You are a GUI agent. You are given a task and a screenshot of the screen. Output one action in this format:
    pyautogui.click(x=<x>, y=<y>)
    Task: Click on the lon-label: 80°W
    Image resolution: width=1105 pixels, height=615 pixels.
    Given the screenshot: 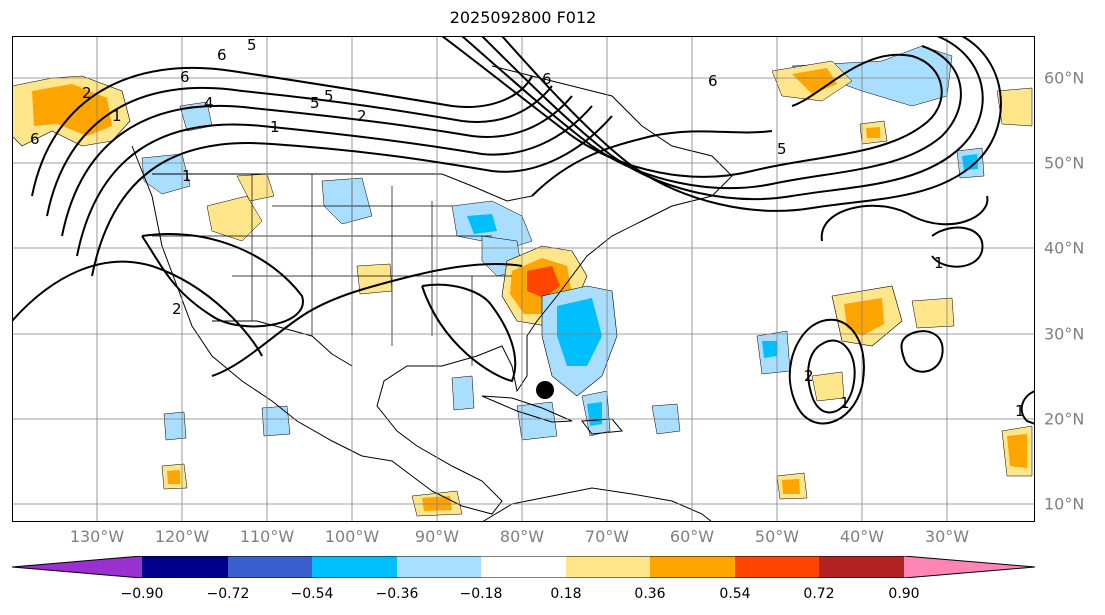 What is the action you would take?
    pyautogui.click(x=522, y=536)
    